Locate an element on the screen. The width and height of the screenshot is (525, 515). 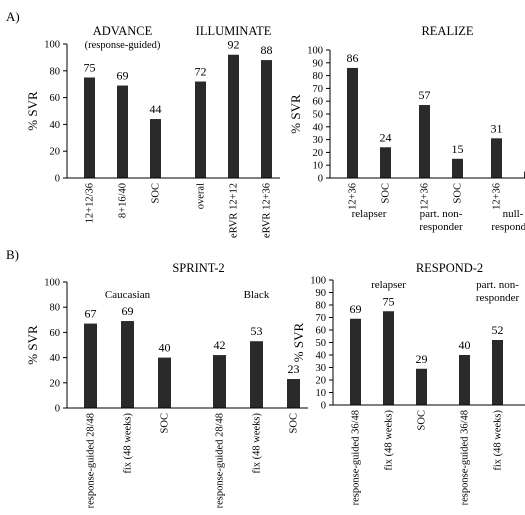
bar-value-label: 88 is located at coordinates (267, 50).